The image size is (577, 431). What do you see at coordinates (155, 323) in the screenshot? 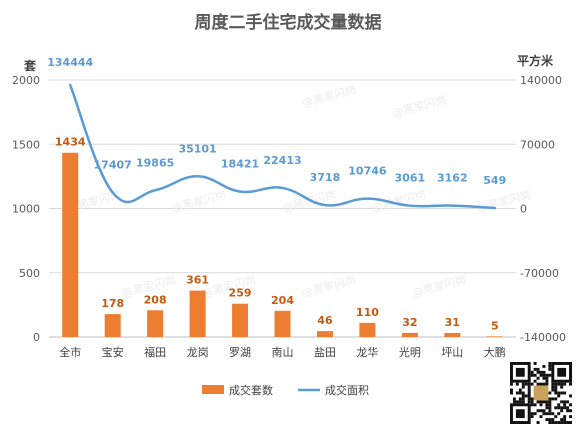
I see `bar-福田` at bounding box center [155, 323].